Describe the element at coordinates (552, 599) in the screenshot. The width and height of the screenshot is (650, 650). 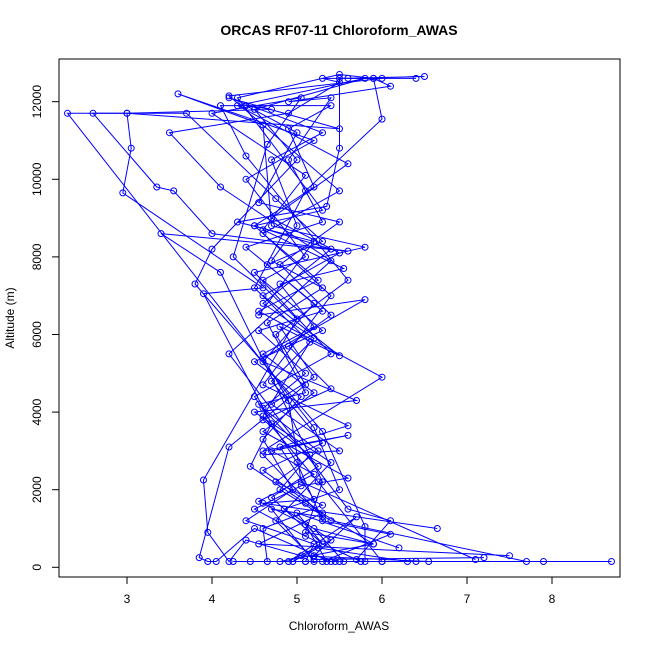
I see `x-tick-label: 8` at that location.